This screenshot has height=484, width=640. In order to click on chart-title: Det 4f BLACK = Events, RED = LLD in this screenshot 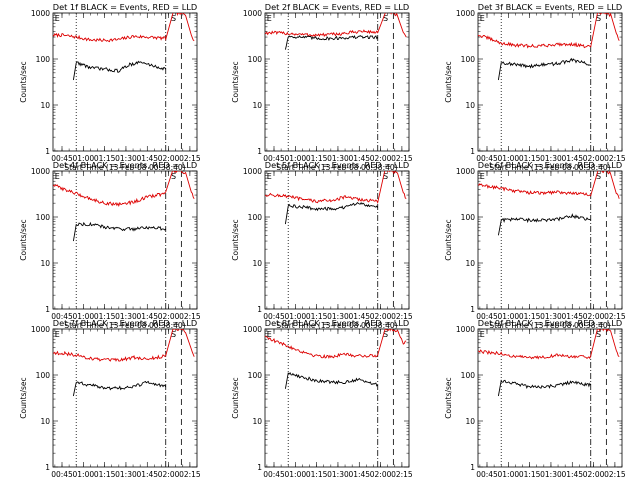, I will do `click(125, 165)`.